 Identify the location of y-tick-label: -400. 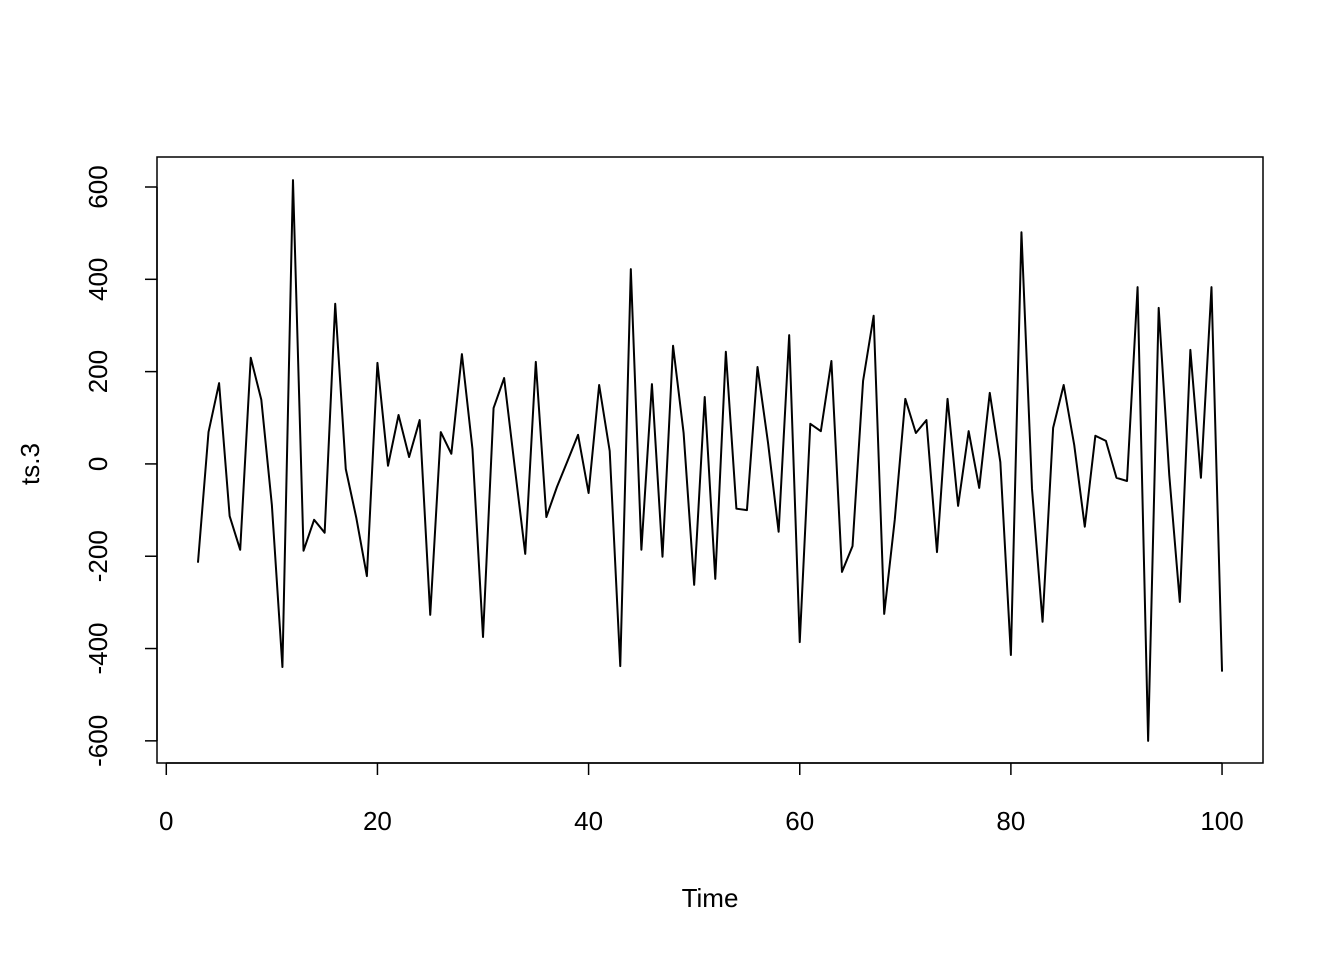
(98, 649).